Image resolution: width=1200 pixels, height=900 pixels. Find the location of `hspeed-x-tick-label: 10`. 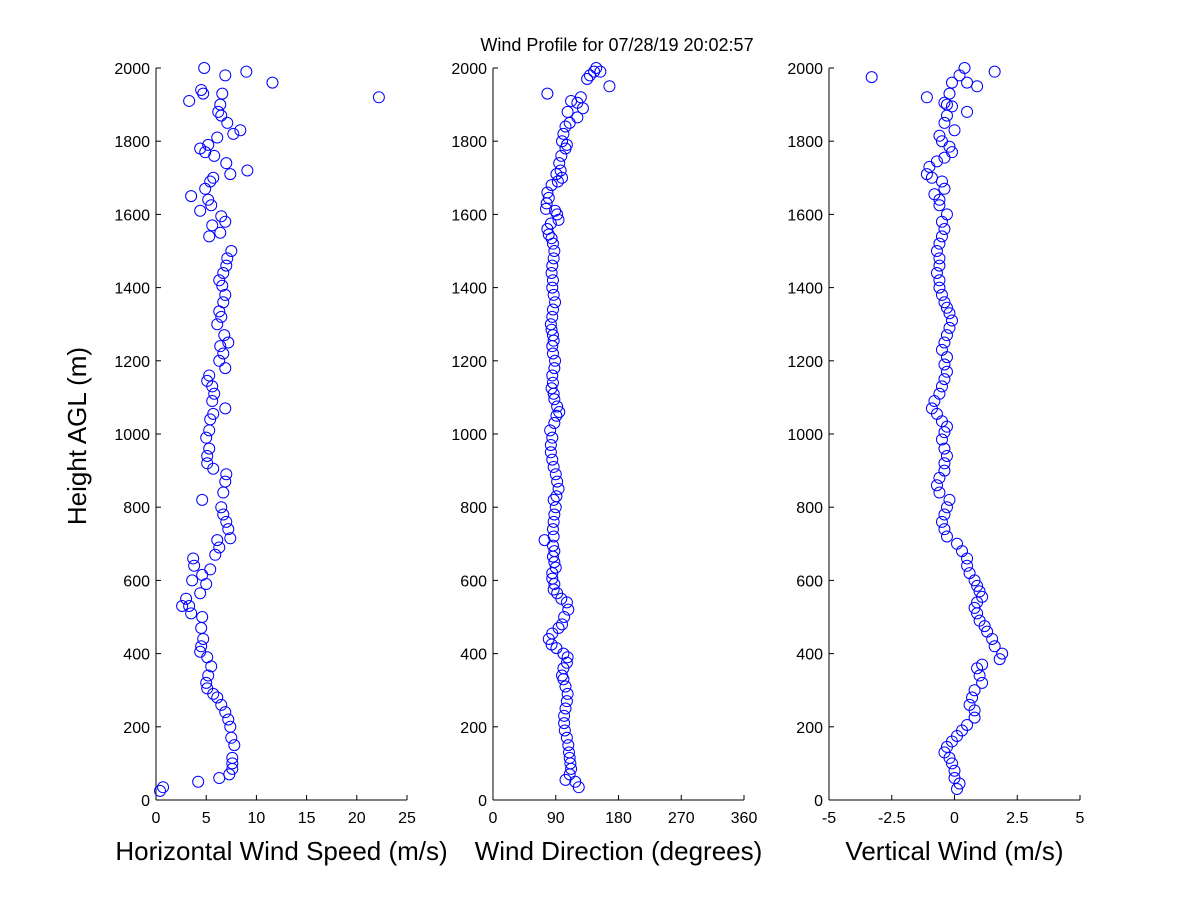

hspeed-x-tick-label: 10 is located at coordinates (257, 818).